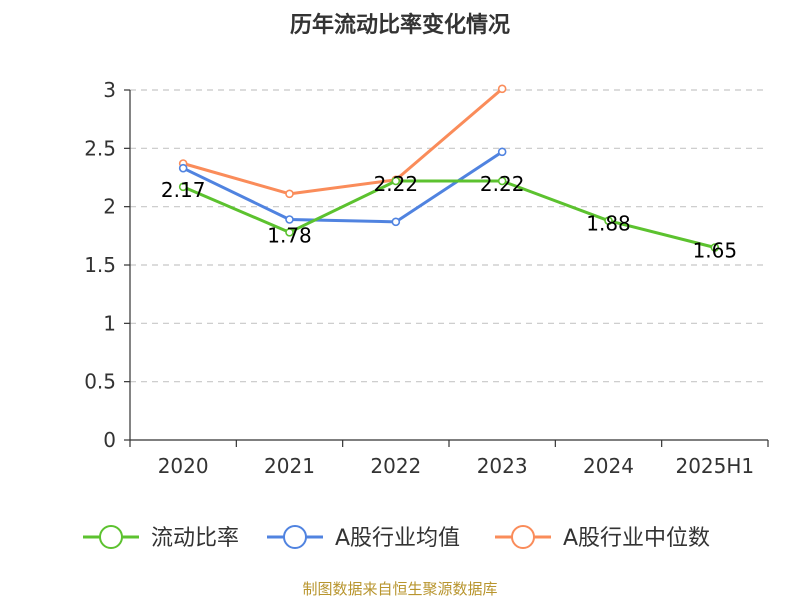  Describe the element at coordinates (109, 90) in the screenshot. I see `y-tick-label: 3` at that location.